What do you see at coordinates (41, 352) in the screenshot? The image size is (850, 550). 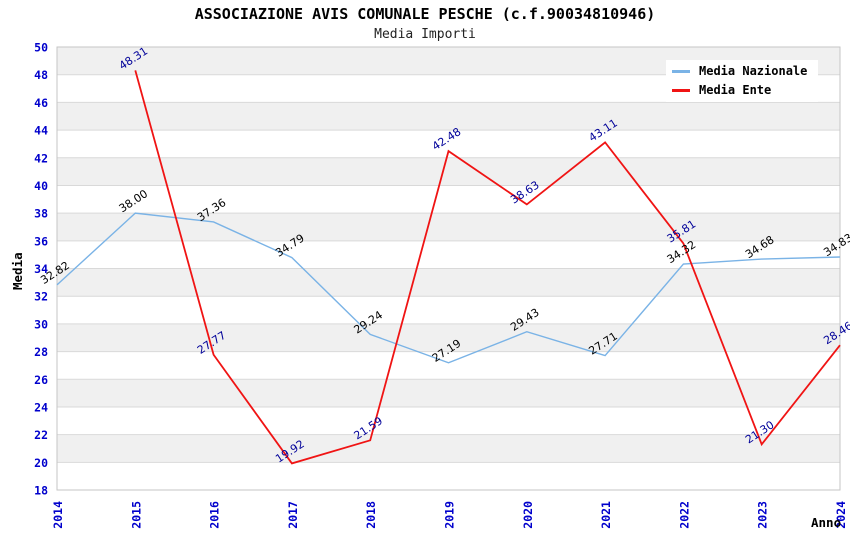 I see `y-tick-label: 28` at bounding box center [41, 352].